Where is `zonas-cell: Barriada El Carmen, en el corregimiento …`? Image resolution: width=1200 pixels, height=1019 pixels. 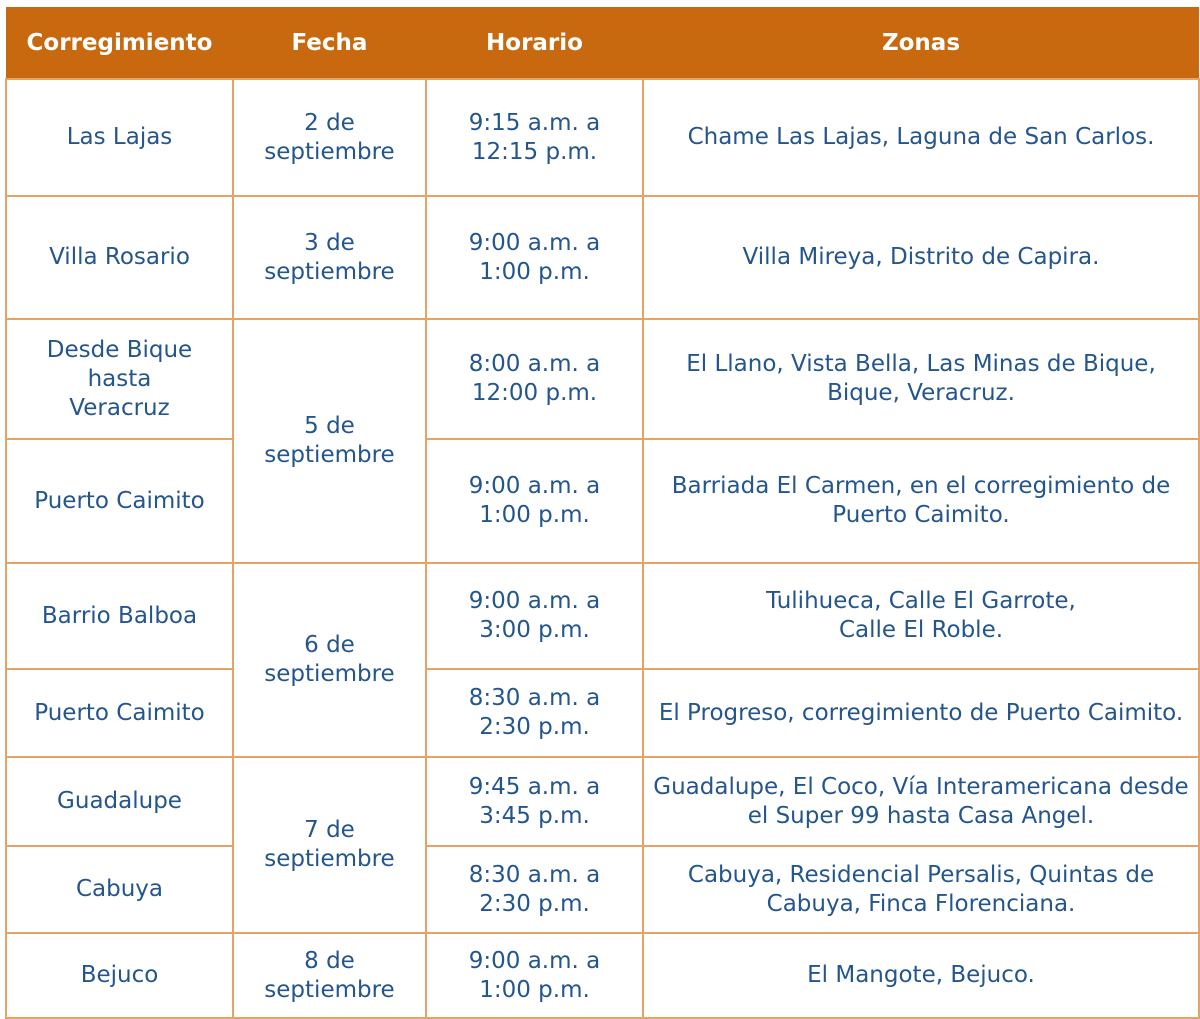
zonas-cell: Barriada El Carmen, en el corregimiento … is located at coordinates (921, 501).